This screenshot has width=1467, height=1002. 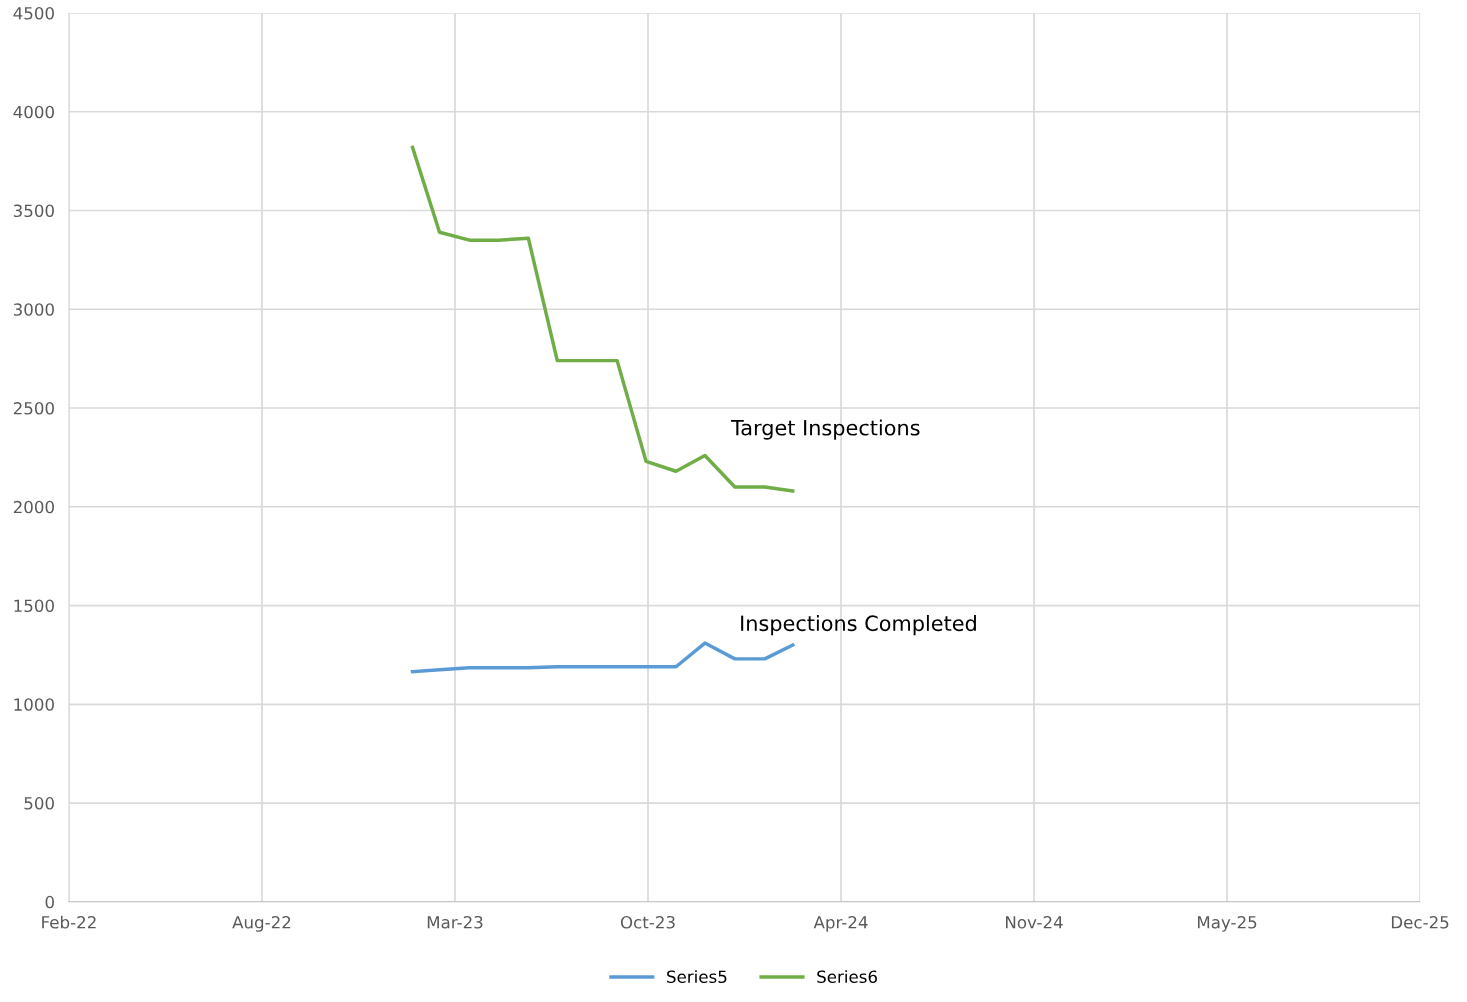 What do you see at coordinates (33, 507) in the screenshot?
I see `y-tick-label: 2000` at bounding box center [33, 507].